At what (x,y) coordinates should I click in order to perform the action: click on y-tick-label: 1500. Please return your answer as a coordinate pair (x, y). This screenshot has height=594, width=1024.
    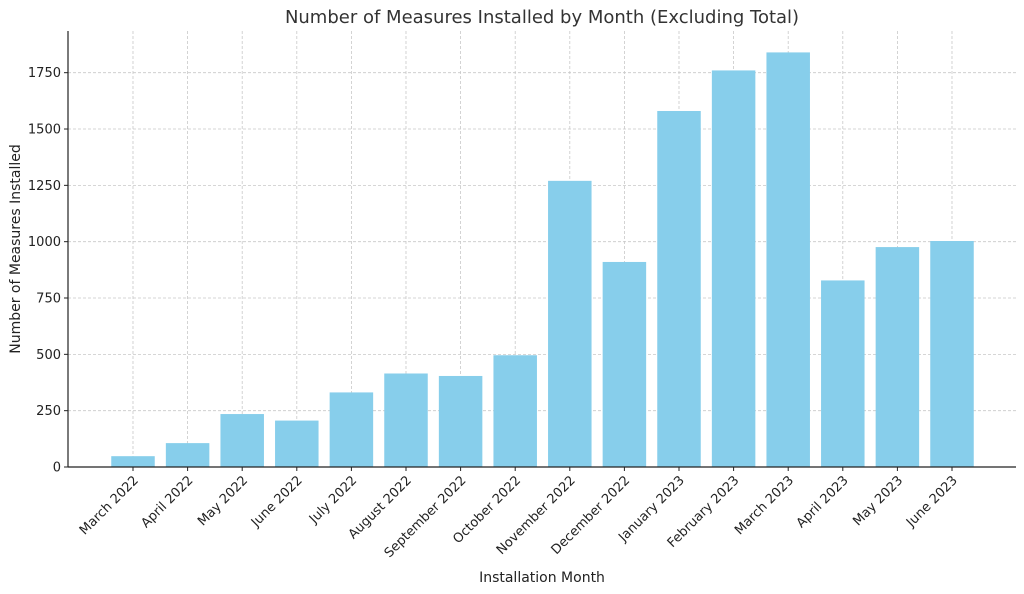
    Looking at the image, I should click on (44, 130).